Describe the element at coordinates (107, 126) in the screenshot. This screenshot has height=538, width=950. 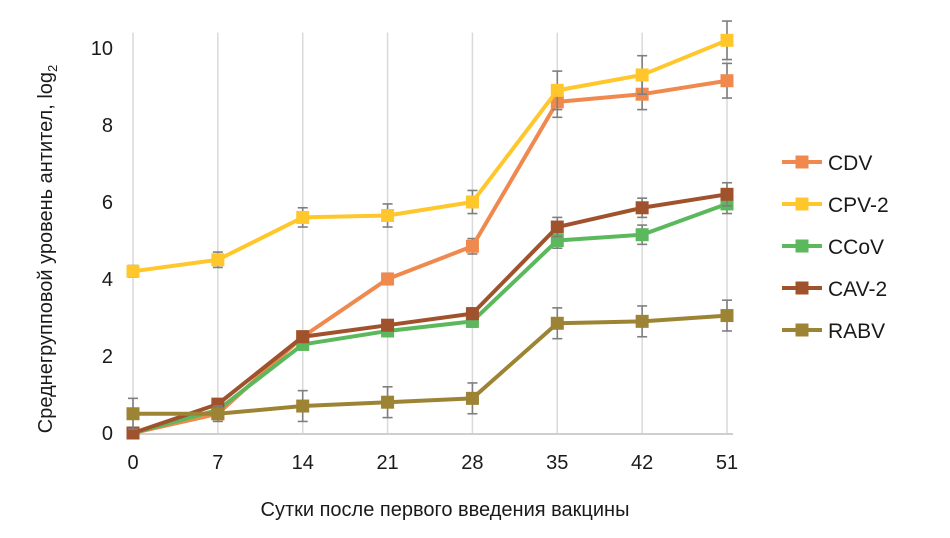
I see `y-tick-label: 8` at that location.